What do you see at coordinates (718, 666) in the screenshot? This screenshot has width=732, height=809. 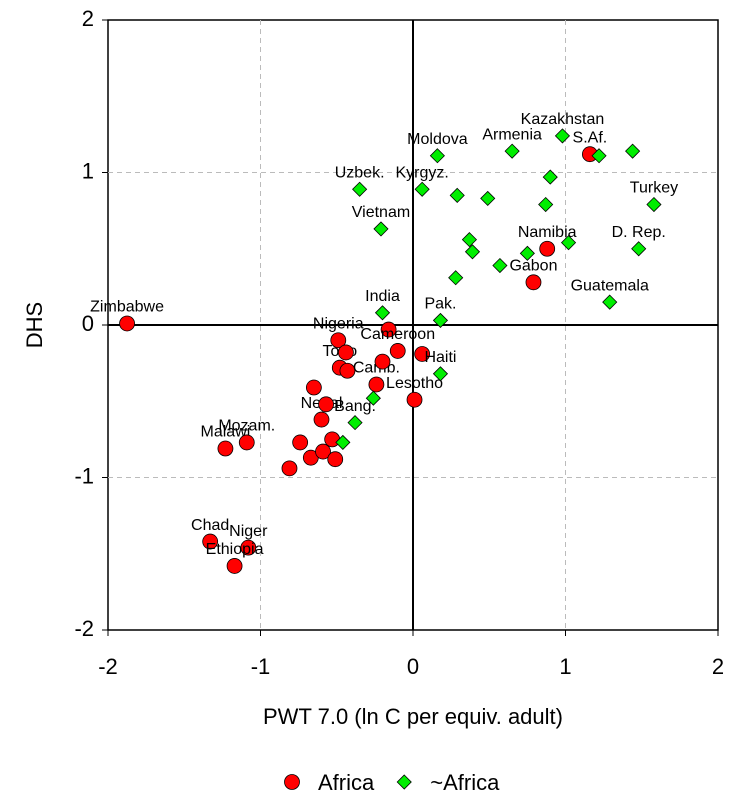 I see `x-tick-label: 2` at bounding box center [718, 666].